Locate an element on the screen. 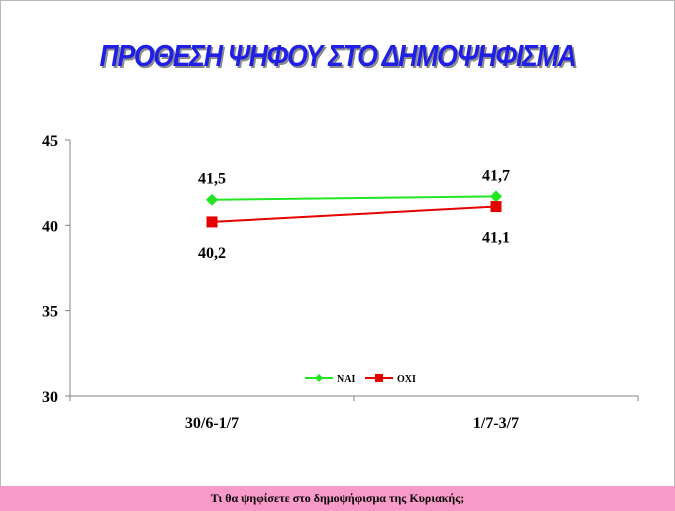 Image resolution: width=675 pixels, height=511 pixels. data-label: 41,7 is located at coordinates (496, 175).